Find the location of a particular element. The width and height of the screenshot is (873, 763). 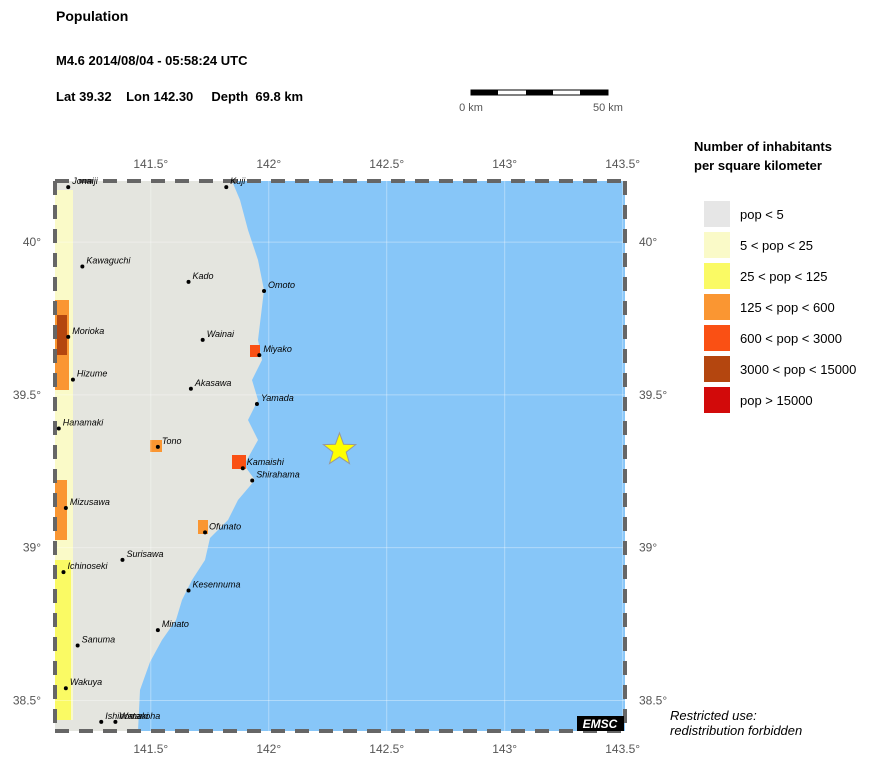

scale-label: 0 km is located at coordinates (471, 108).